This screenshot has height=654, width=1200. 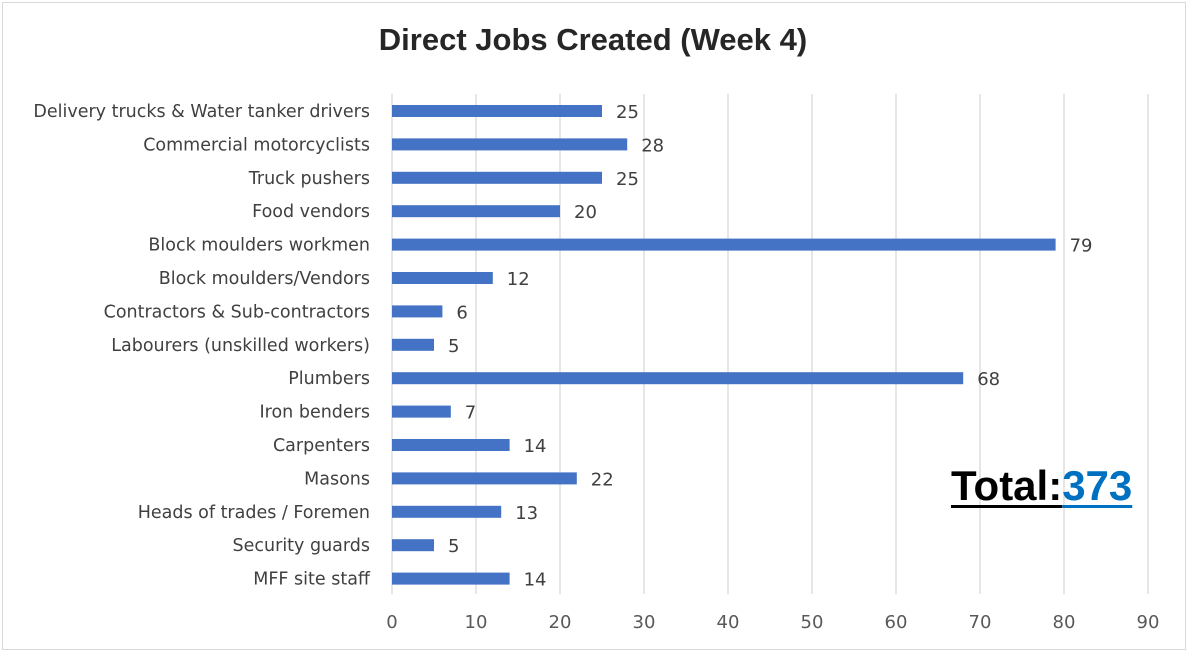 What do you see at coordinates (461, 312) in the screenshot?
I see `data-label: 6` at bounding box center [461, 312].